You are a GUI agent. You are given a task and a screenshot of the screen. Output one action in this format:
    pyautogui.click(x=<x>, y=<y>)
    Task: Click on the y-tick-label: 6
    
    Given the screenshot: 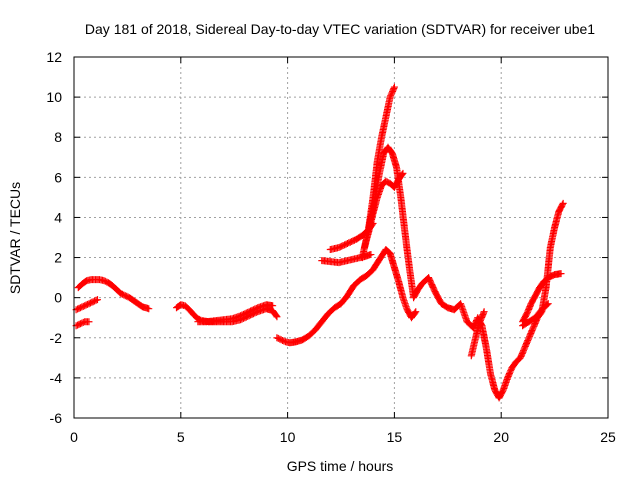 What is the action you would take?
    pyautogui.click(x=58, y=177)
    